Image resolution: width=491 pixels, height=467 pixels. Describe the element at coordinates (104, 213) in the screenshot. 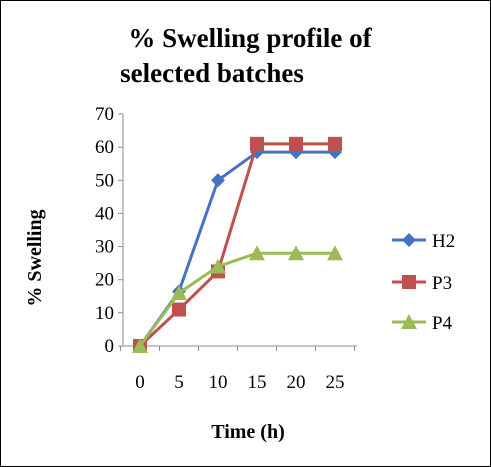

I see `y-tick-label: 40` at that location.